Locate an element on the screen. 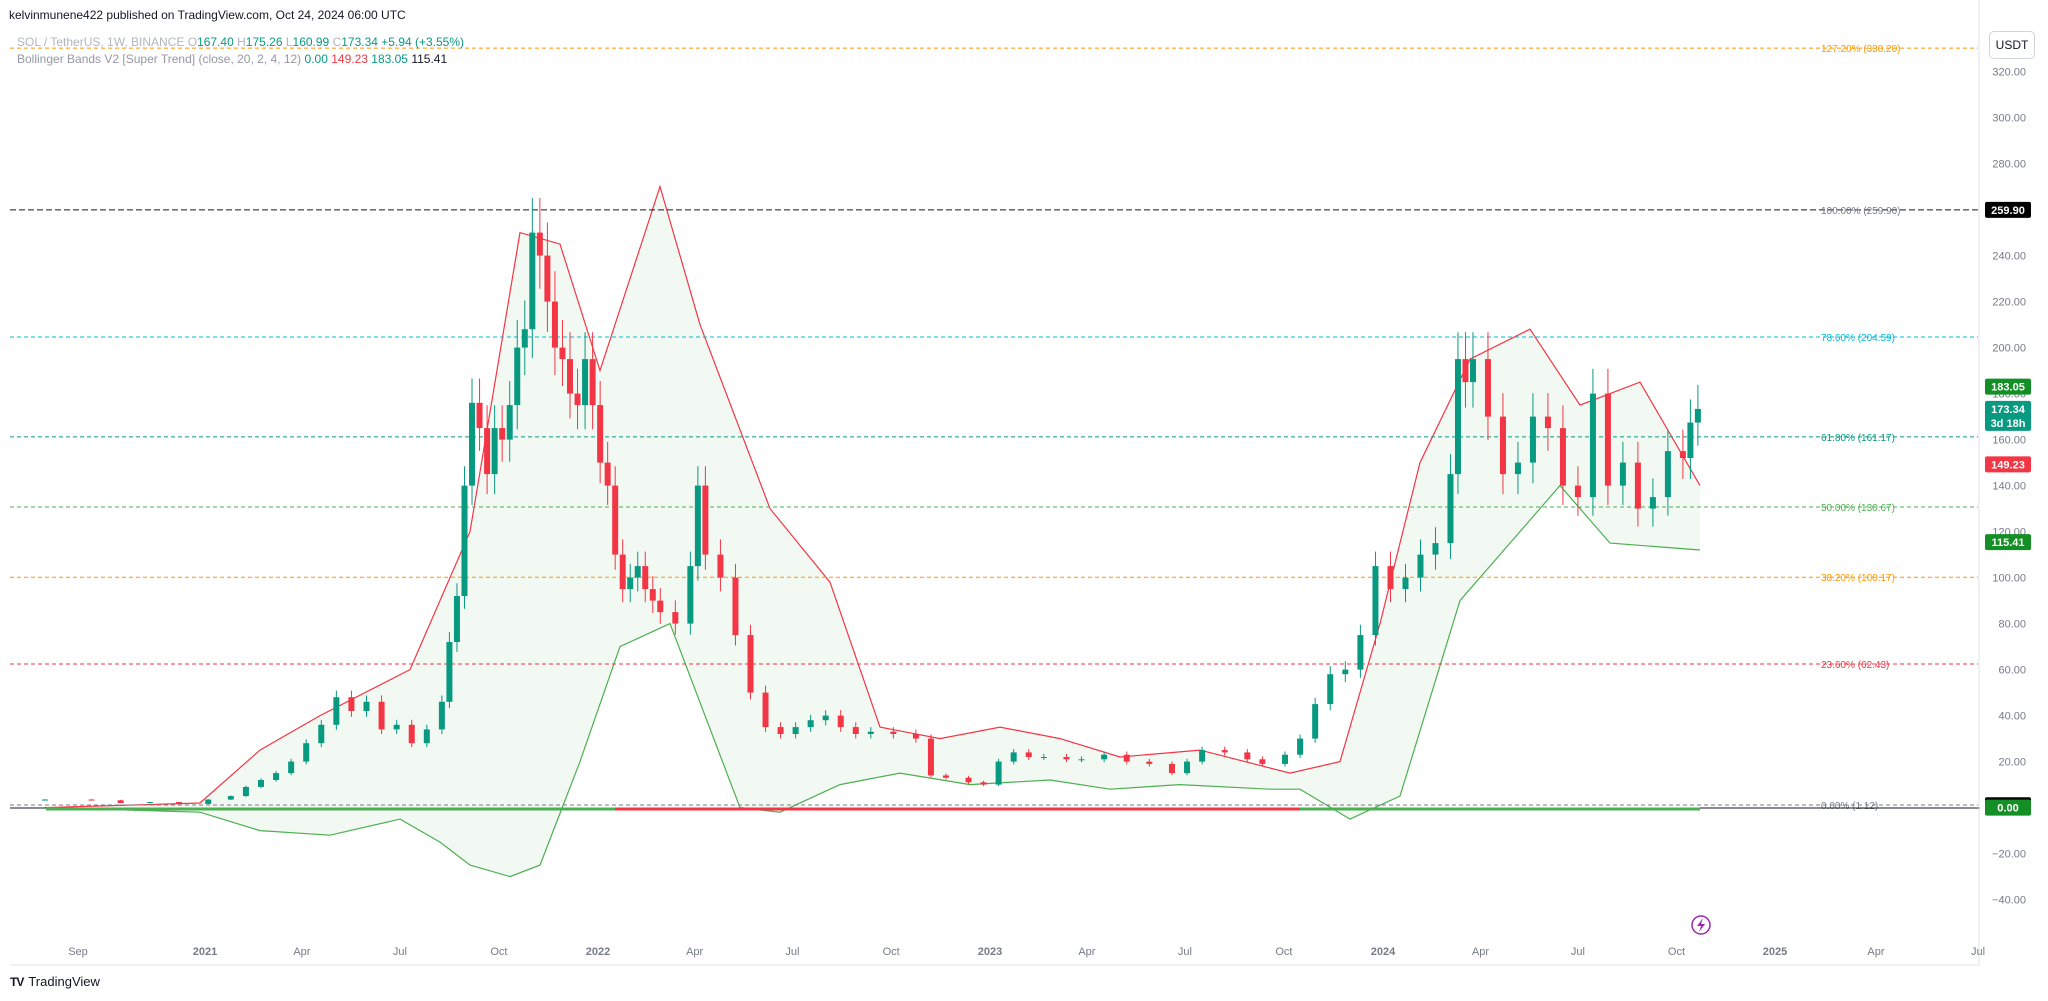 This screenshot has width=2048, height=1001. open-label: O is located at coordinates (192, 42).